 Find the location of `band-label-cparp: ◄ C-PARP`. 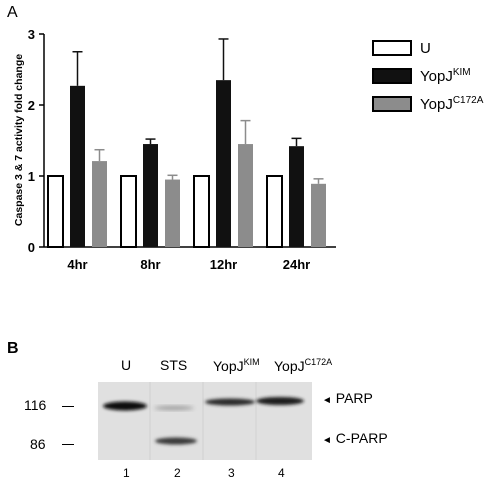

band-label-cparp: ◄ C-PARP is located at coordinates (355, 438).